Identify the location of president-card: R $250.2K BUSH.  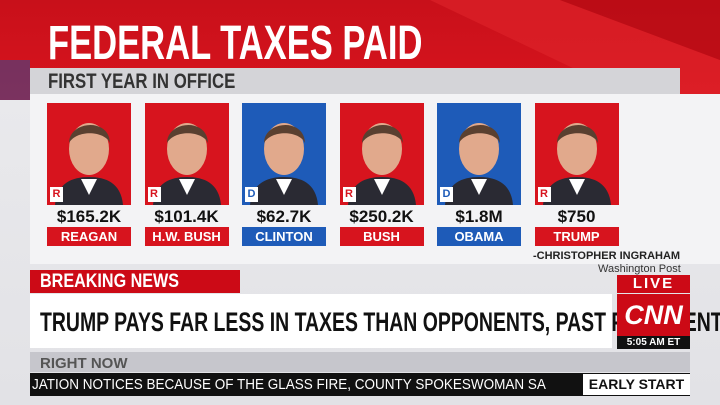
(381, 174).